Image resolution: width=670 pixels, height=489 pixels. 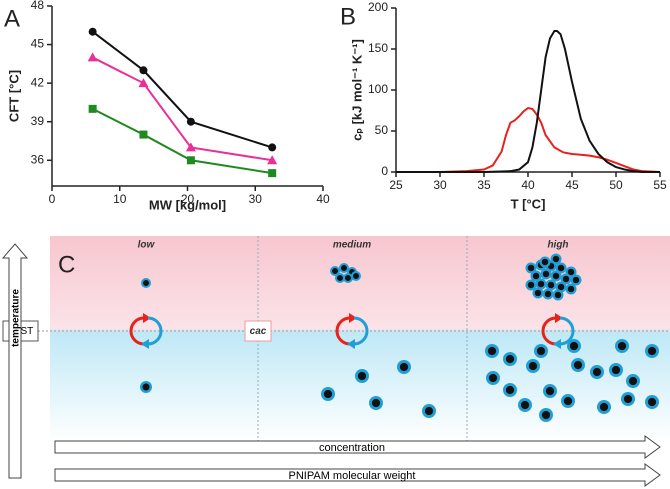 What do you see at coordinates (38, 121) in the screenshot?
I see `y-tick-label: 39` at bounding box center [38, 121].